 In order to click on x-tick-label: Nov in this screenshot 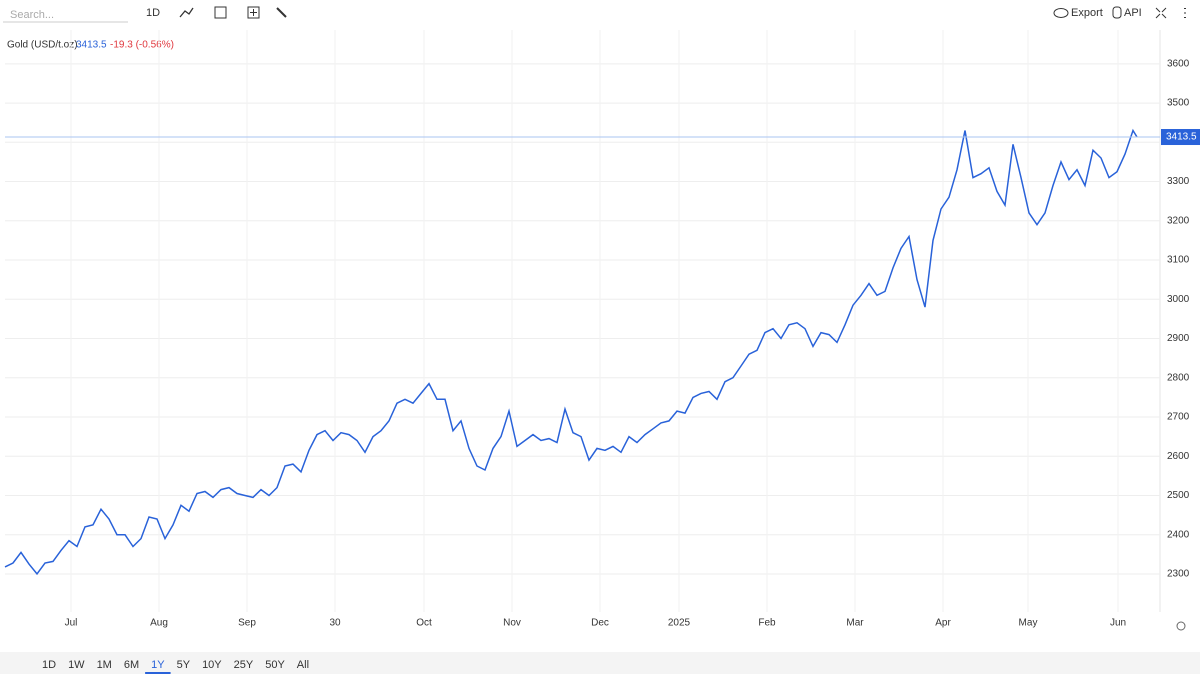, I will do `click(512, 623)`.